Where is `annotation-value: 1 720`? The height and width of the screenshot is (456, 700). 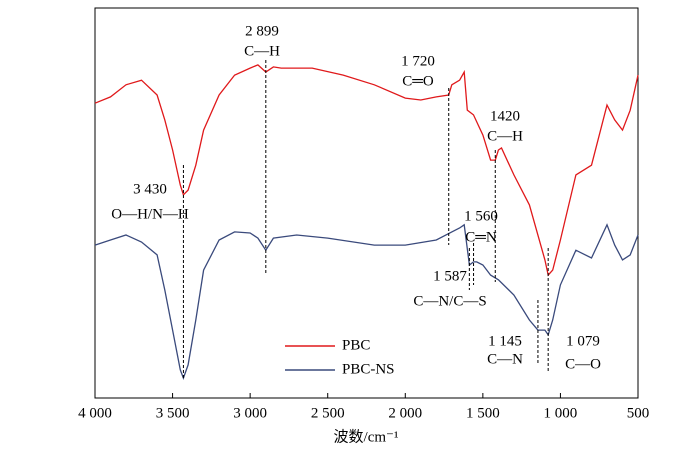
annotation-value: 1 720 is located at coordinates (418, 61).